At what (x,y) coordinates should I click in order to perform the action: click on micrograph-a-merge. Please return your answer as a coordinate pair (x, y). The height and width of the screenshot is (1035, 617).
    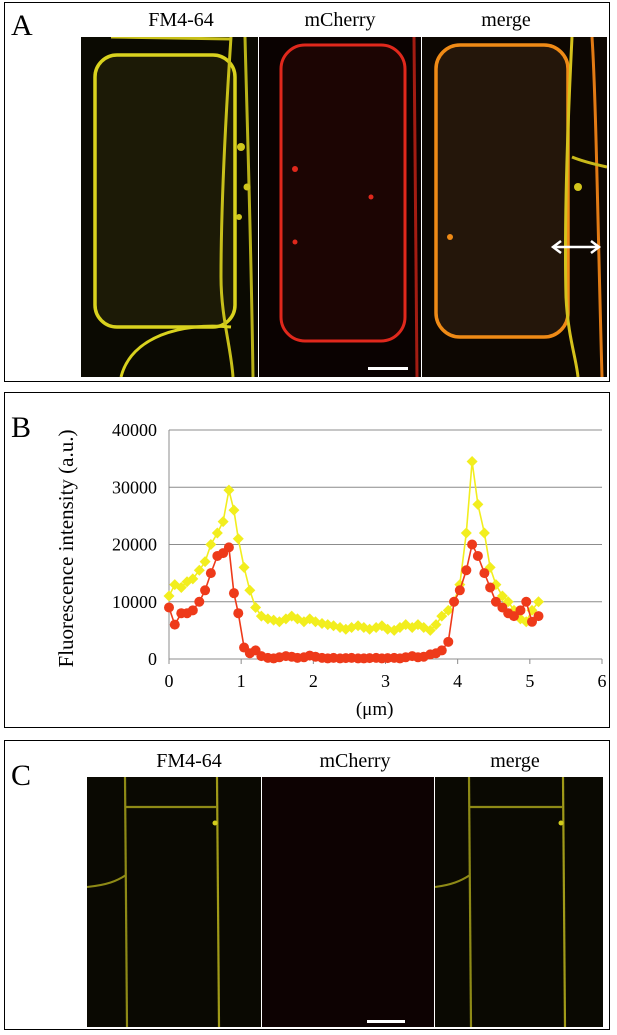
    Looking at the image, I should click on (514, 207).